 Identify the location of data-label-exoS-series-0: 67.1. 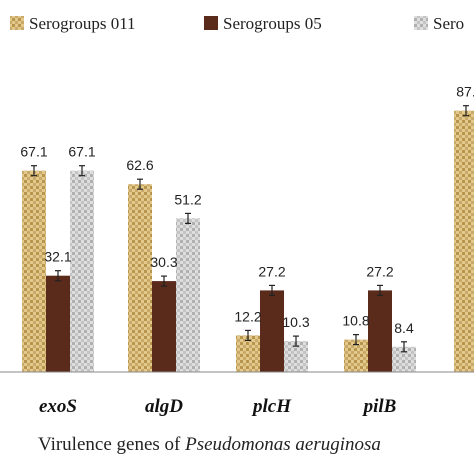
(33, 152).